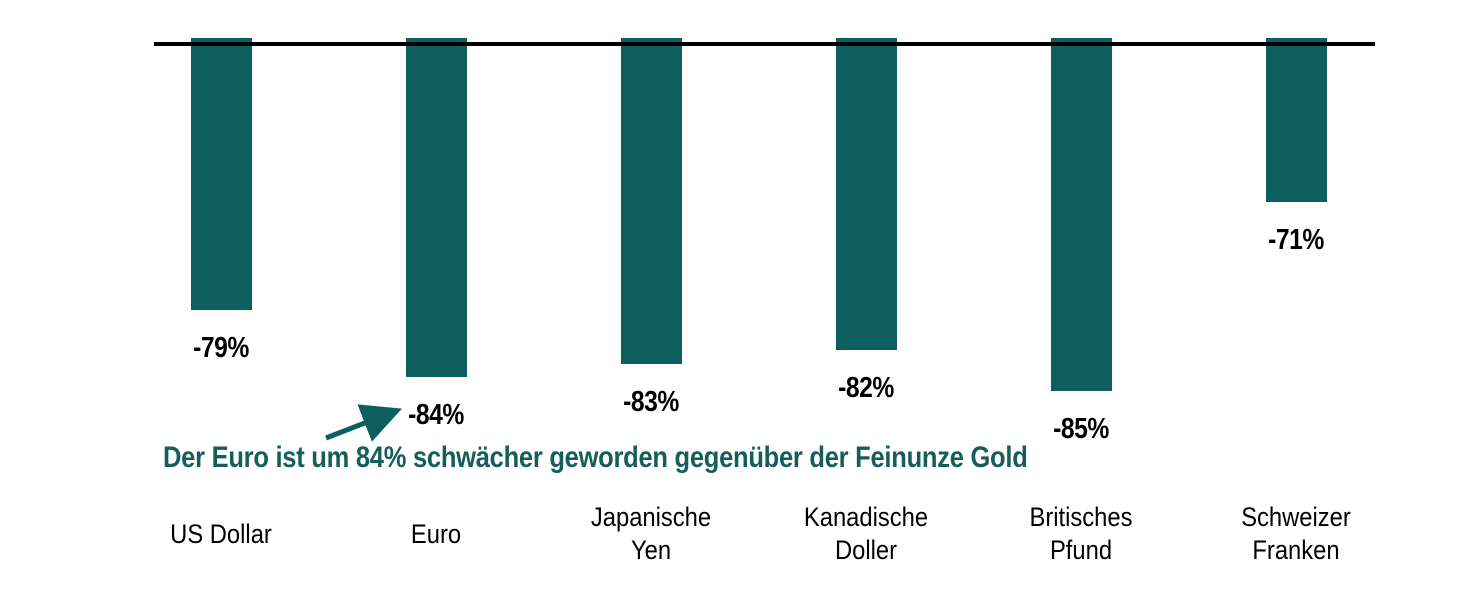 Image resolution: width=1462 pixels, height=607 pixels. Describe the element at coordinates (651, 402) in the screenshot. I see `bar-value-label: -83%` at that location.